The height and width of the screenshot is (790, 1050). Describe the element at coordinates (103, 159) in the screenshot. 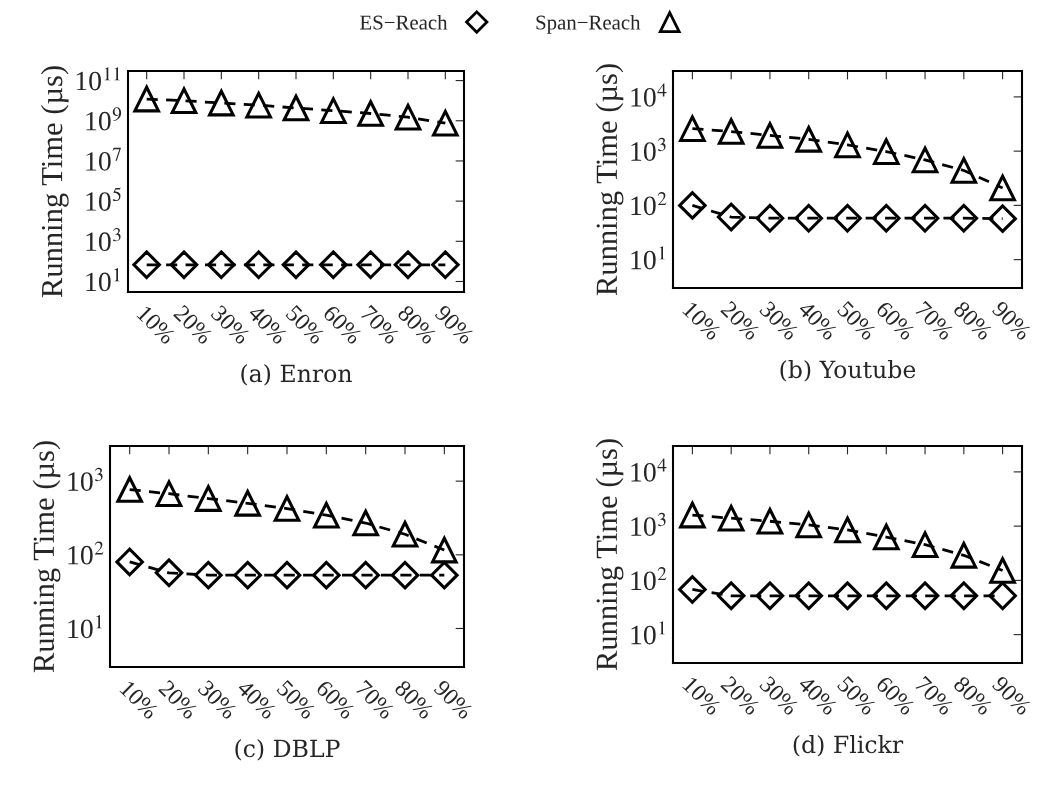

I see `y-tick-label: 10$^{7}$` at that location.